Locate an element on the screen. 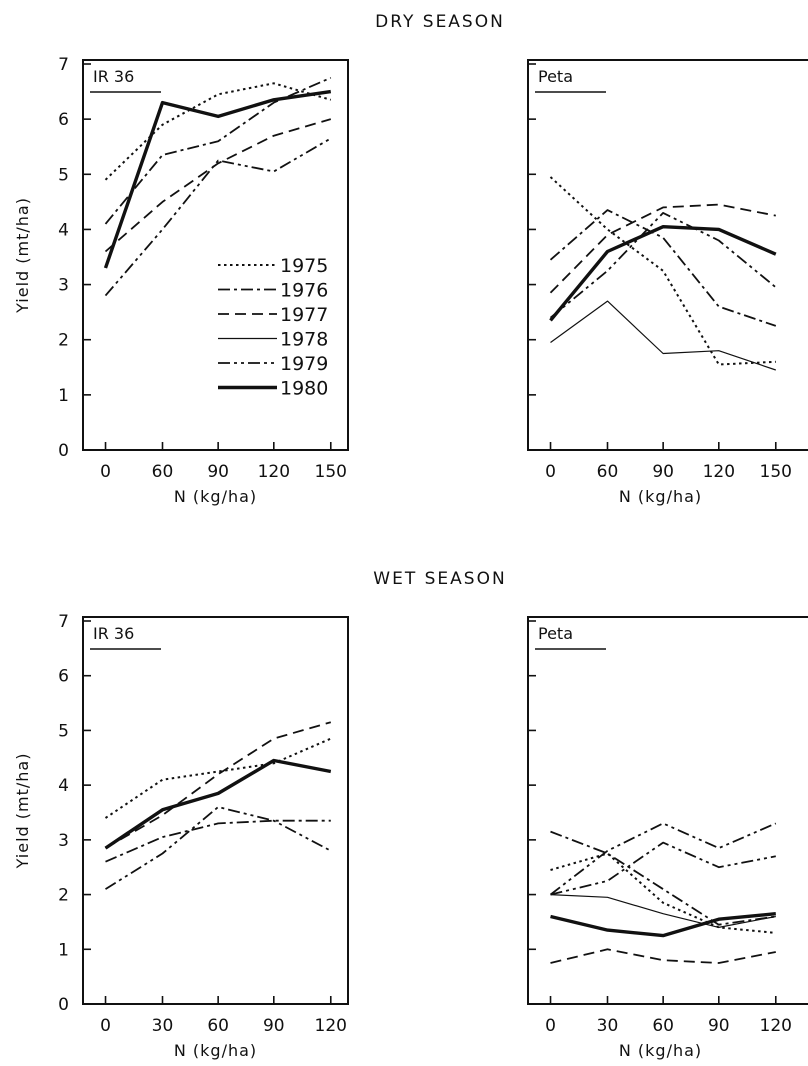  legend-label-1978: 1978 is located at coordinates (304, 340).